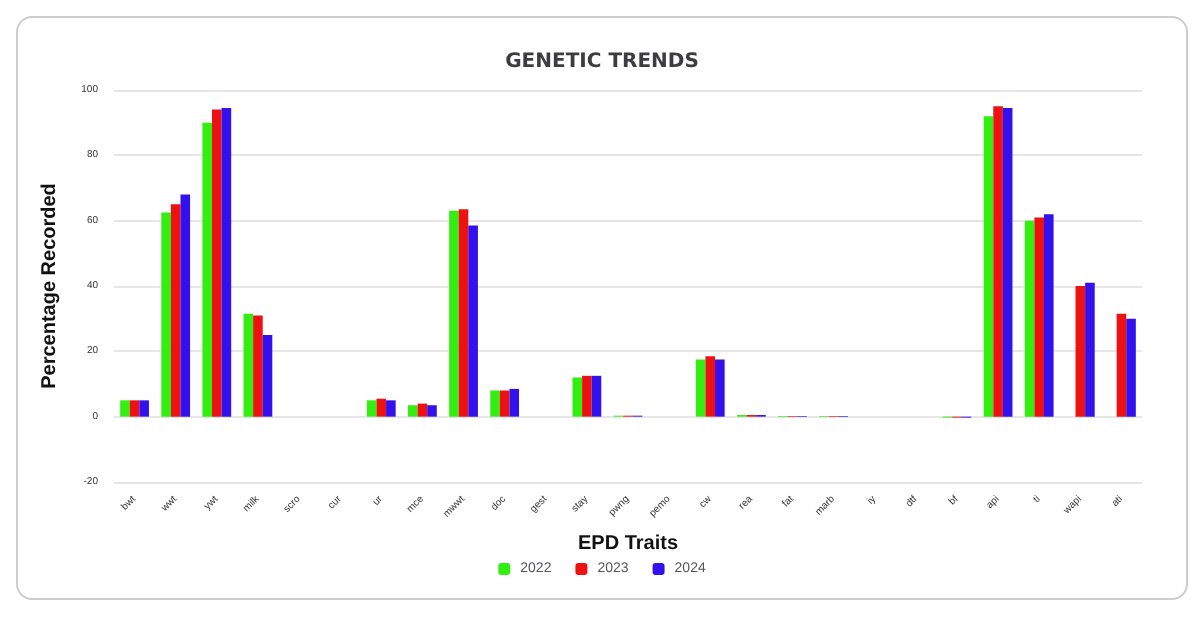 The height and width of the screenshot is (624, 1200). What do you see at coordinates (49, 286) in the screenshot?
I see `y-axis-title: Percentage Recorded` at bounding box center [49, 286].